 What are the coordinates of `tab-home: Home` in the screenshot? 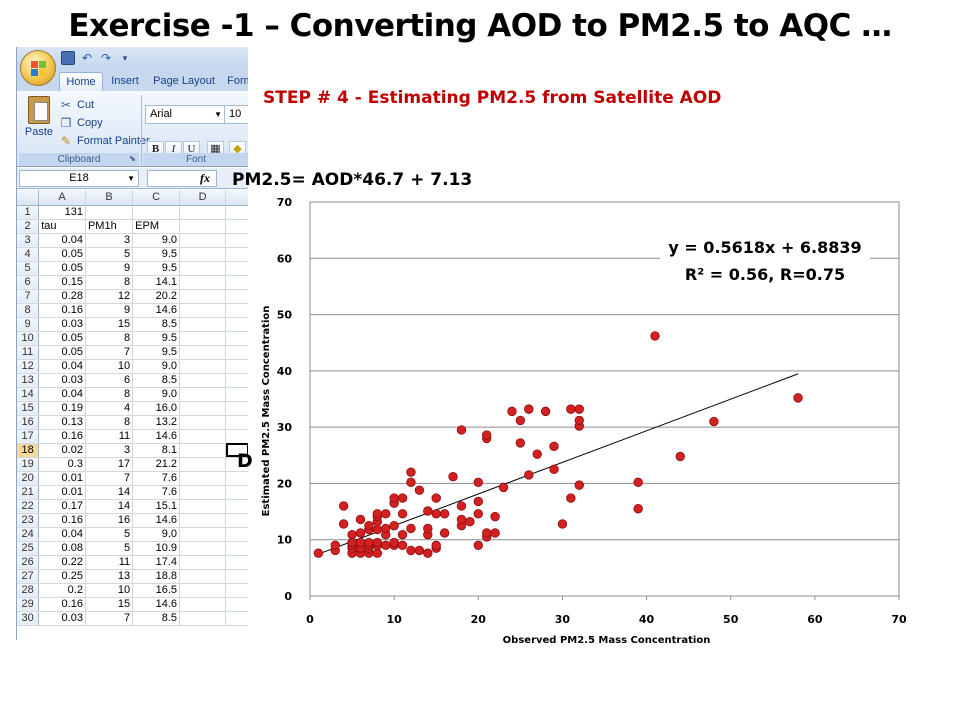 It's located at (81, 81).